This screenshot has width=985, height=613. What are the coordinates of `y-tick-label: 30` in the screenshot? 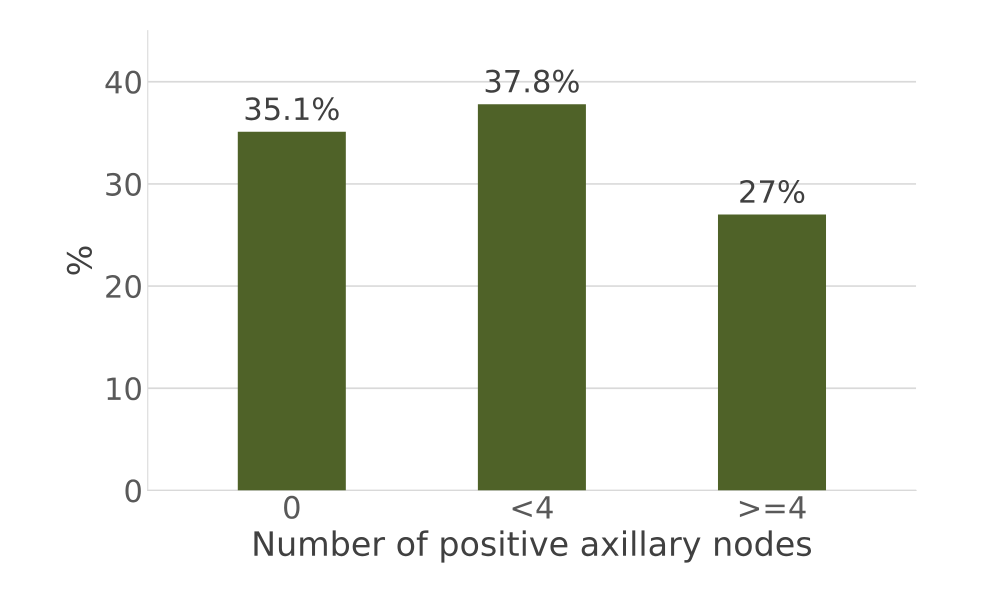 It's located at (123, 184).